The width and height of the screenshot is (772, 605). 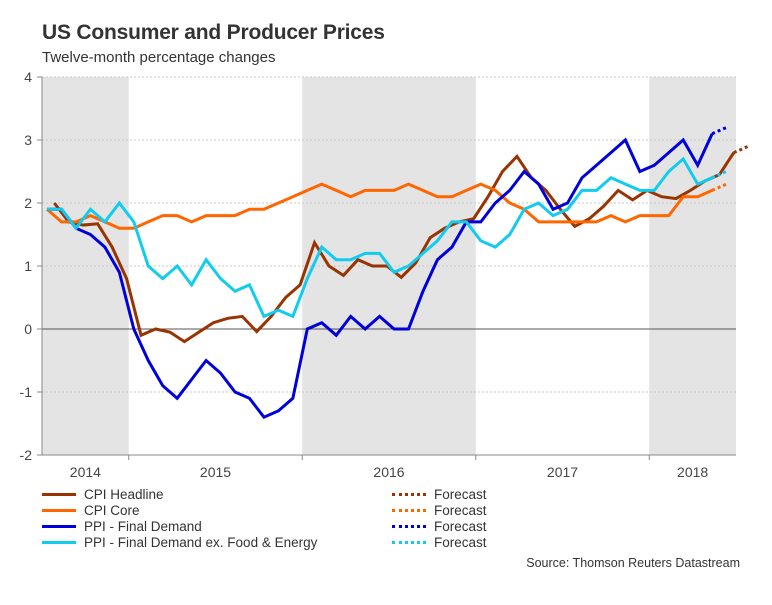 I want to click on legend-item-cpi-headline: CPI Headline, so click(x=103, y=494).